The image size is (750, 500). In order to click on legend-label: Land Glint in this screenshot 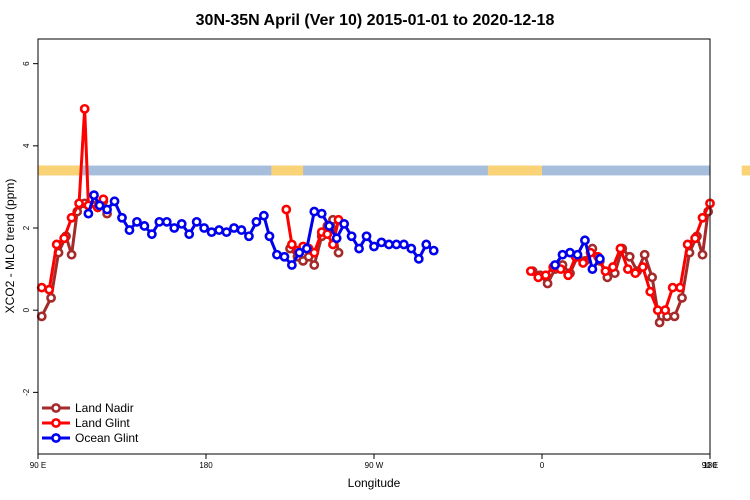, I will do `click(102, 423)`.